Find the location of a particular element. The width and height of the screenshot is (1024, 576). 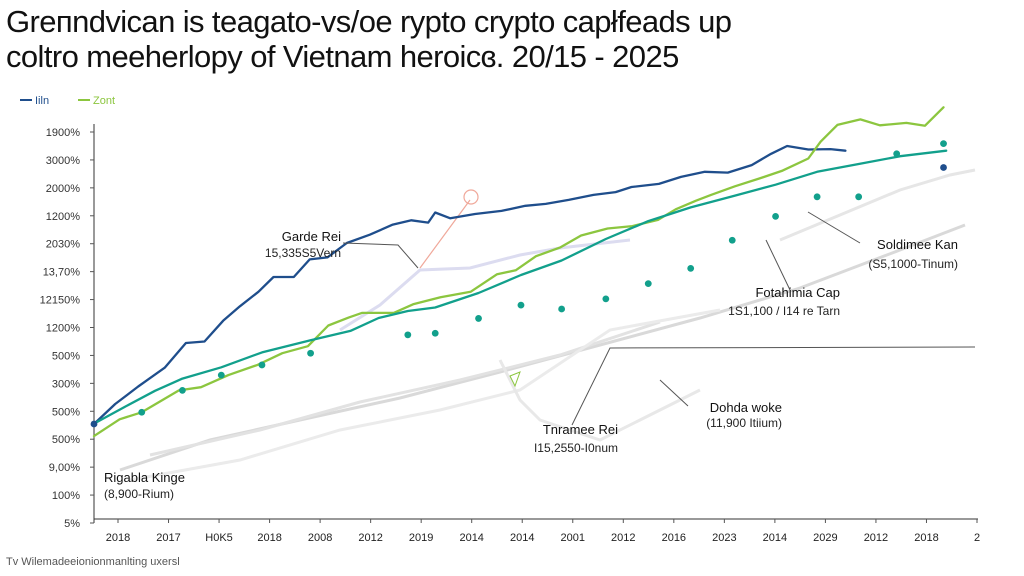

x-tick-label: H0K5 is located at coordinates (219, 538).